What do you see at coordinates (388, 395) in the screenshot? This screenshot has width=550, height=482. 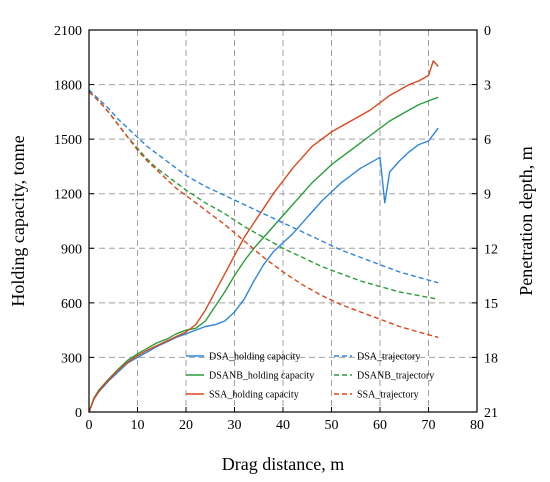 I see `legend-label: SSA_trajectory` at bounding box center [388, 395].